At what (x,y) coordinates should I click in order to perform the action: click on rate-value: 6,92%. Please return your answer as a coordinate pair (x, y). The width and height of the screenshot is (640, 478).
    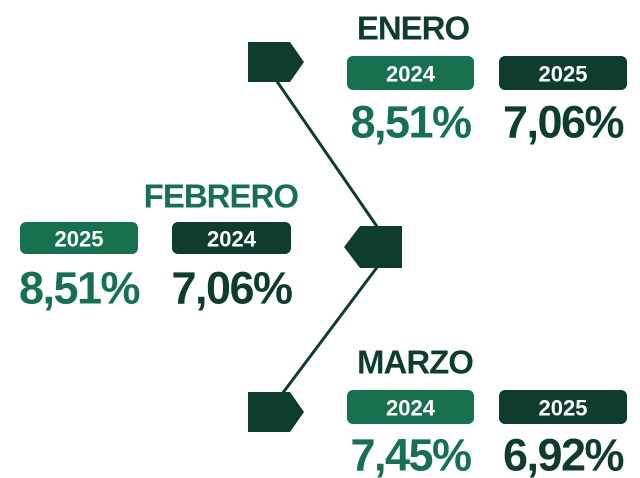
    Looking at the image, I should click on (563, 454).